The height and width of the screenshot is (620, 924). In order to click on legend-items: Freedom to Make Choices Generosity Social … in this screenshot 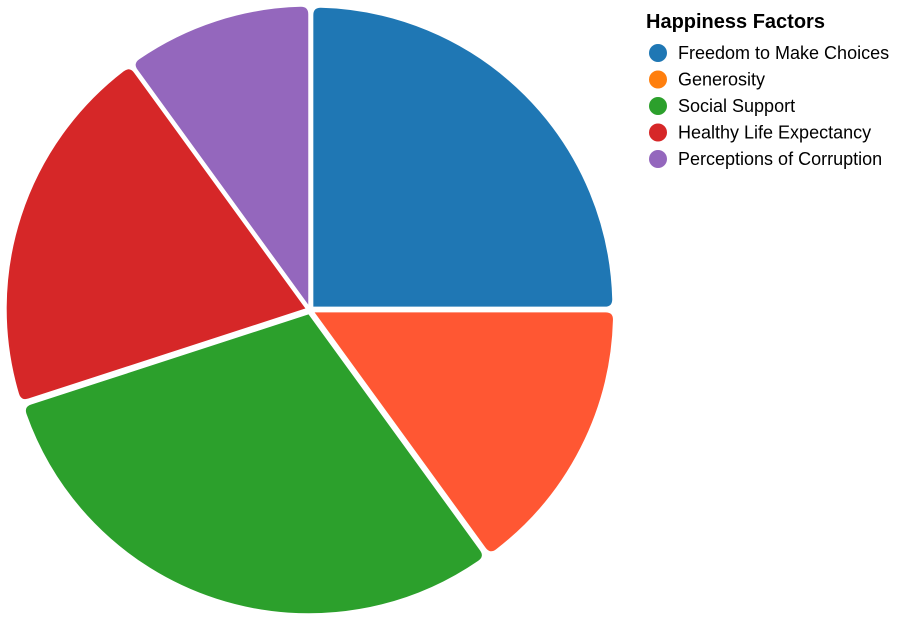, I will do `click(769, 106)`.